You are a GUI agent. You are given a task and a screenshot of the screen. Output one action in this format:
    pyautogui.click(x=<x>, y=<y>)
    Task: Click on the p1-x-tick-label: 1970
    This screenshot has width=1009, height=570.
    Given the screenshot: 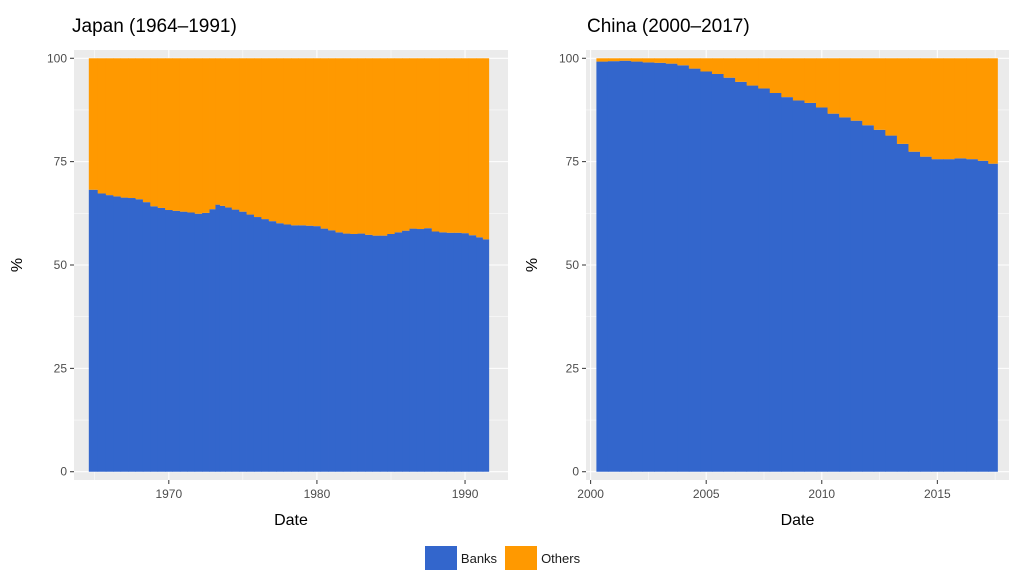 What is the action you would take?
    pyautogui.click(x=168, y=494)
    